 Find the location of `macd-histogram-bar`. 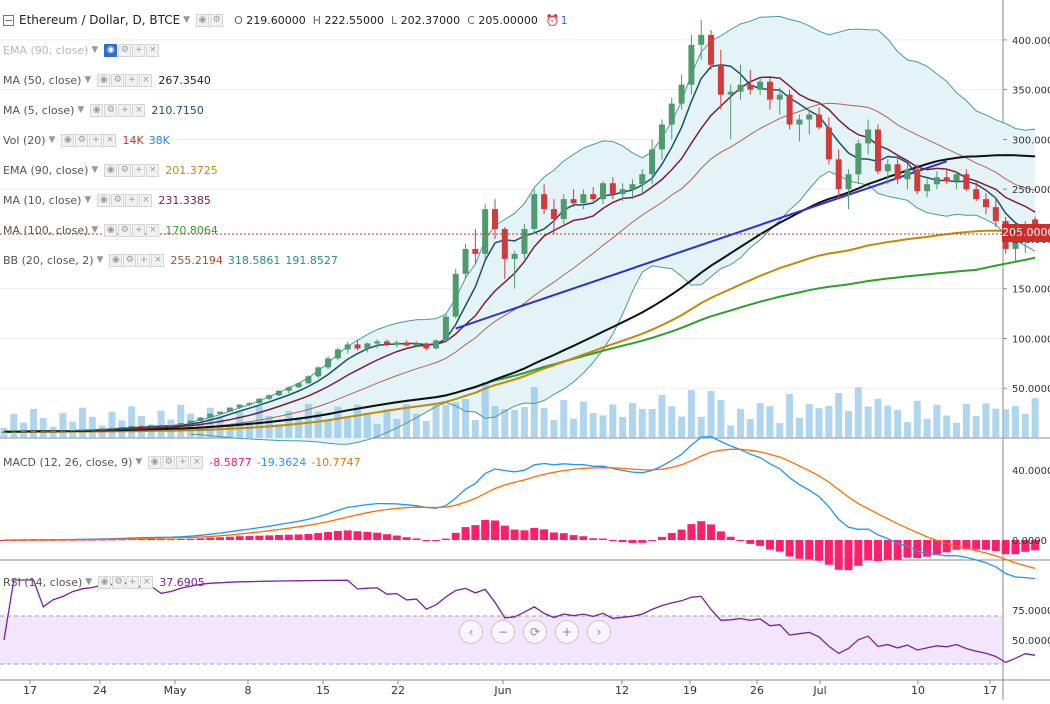

macd-histogram-bar is located at coordinates (828, 552).